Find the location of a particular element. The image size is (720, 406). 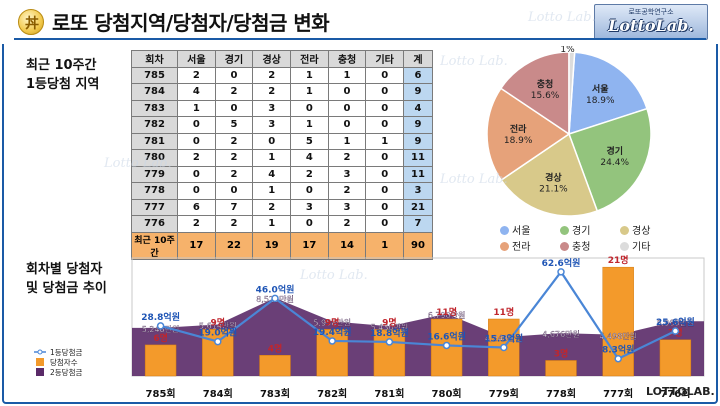

column-header: 회차 is located at coordinates (154, 59).